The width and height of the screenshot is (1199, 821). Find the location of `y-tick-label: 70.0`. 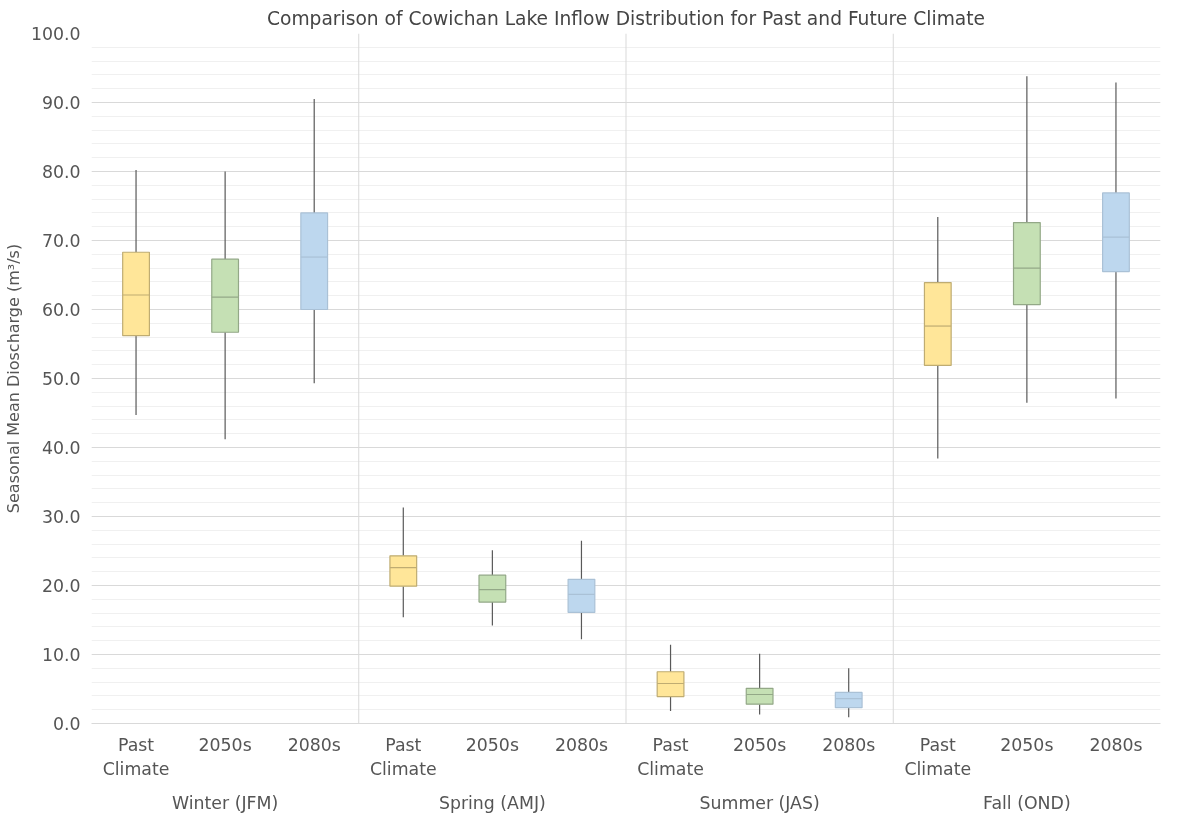

y-tick-label: 70.0 is located at coordinates (61, 241).